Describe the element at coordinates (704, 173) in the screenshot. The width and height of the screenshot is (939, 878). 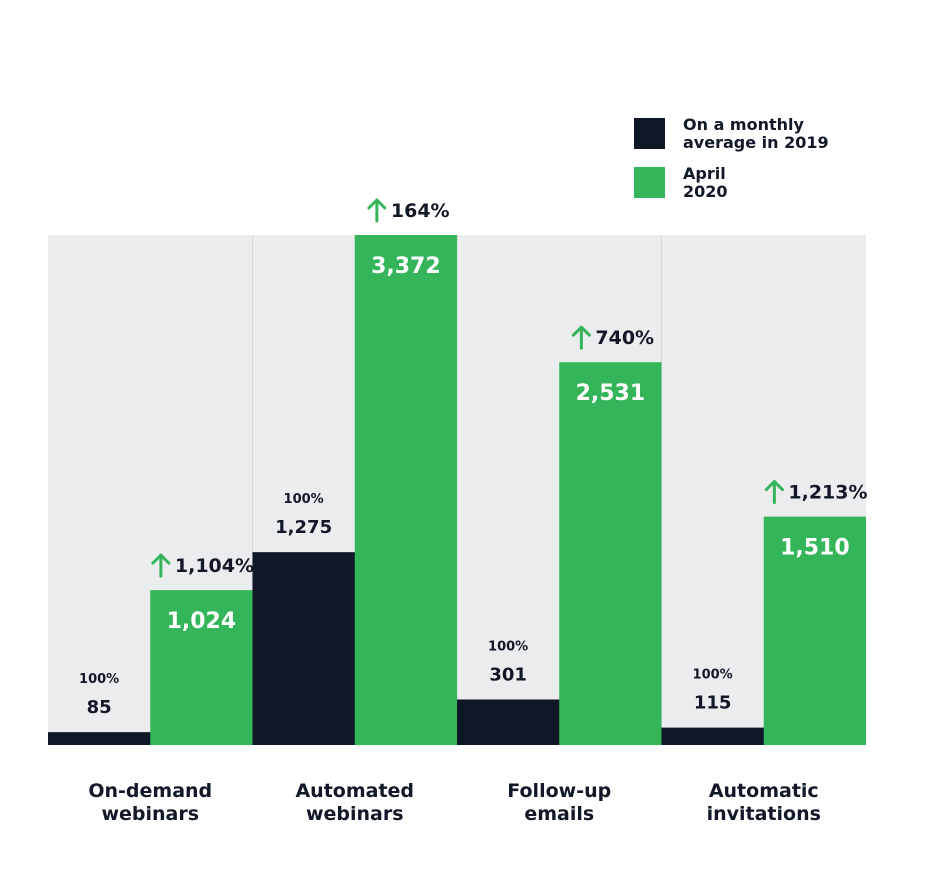
I see `legend-label-line1: April` at that location.